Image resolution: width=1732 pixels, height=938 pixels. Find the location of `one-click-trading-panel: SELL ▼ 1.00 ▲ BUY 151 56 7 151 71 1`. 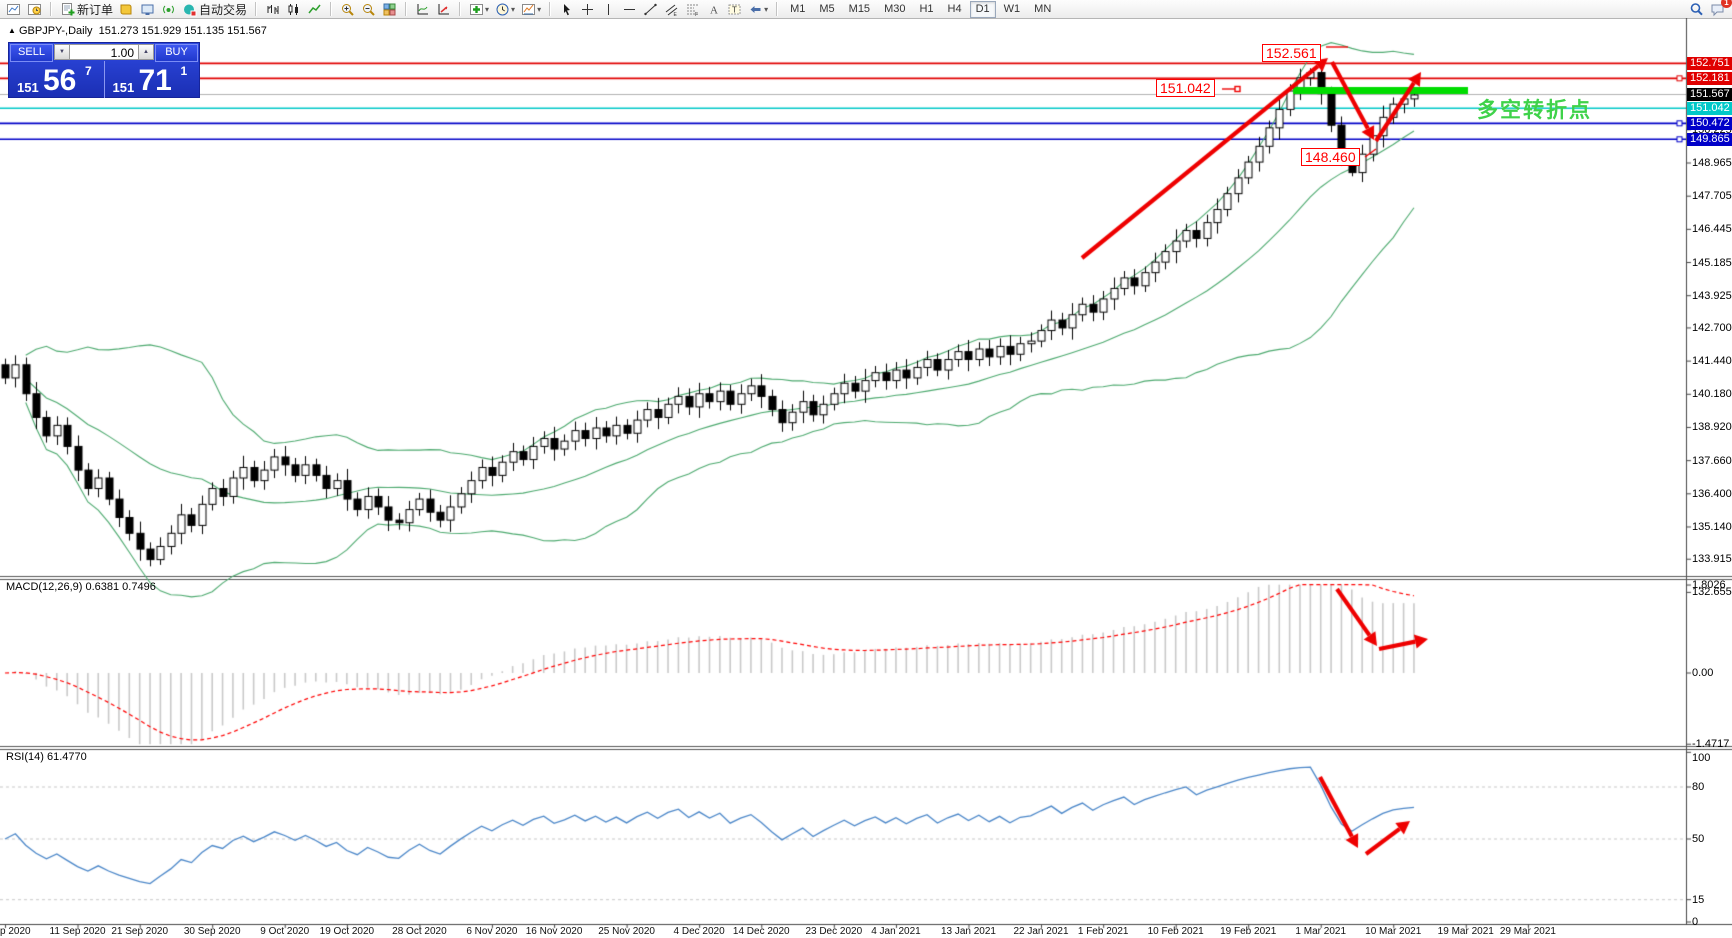

one-click-trading-panel: SELL ▼ 1.00 ▲ BUY 151 56 7 151 71 1 is located at coordinates (104, 70).